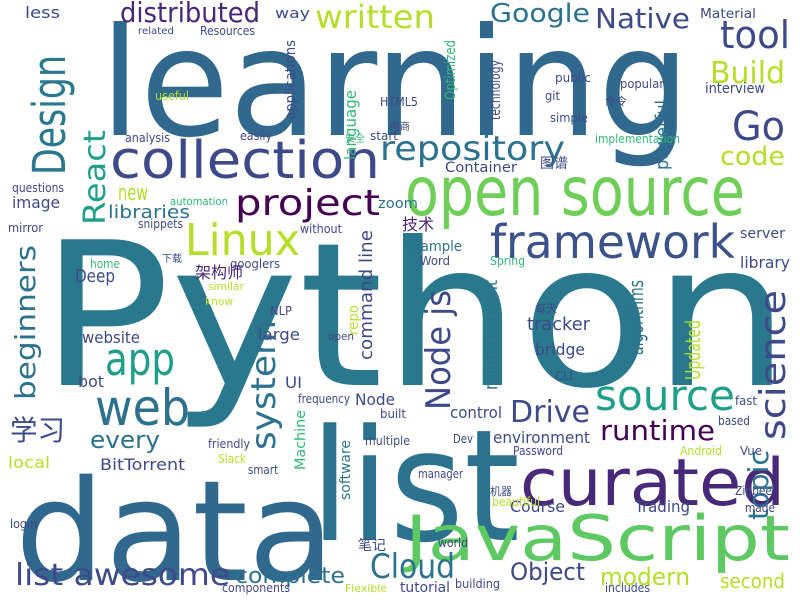 The image size is (800, 600). I want to click on word: Design, so click(49, 115).